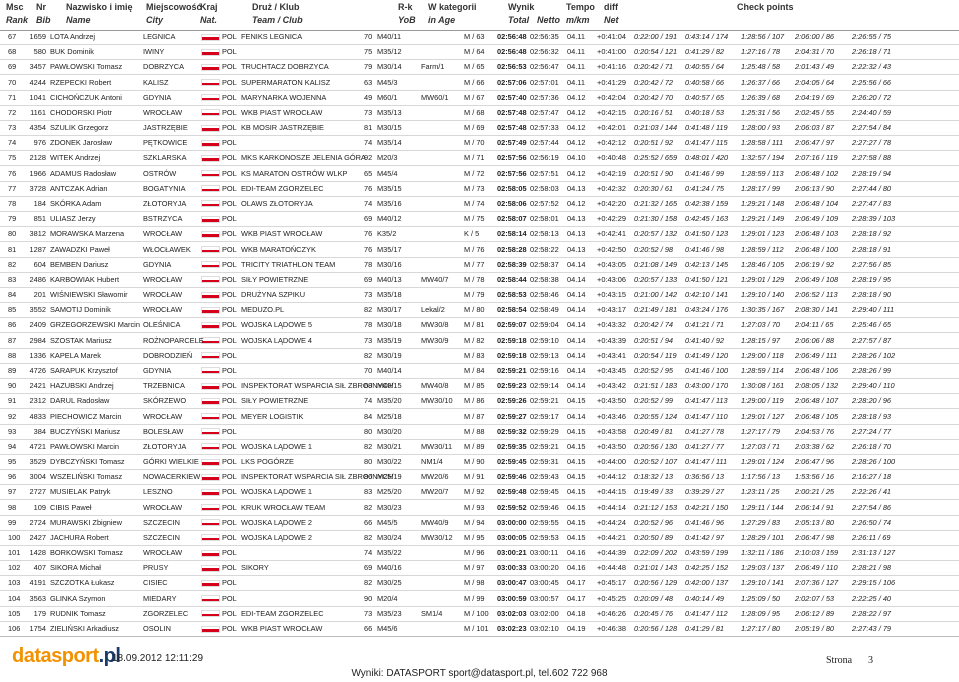 This screenshot has width=959, height=682. I want to click on cell: 78, so click(368, 264).